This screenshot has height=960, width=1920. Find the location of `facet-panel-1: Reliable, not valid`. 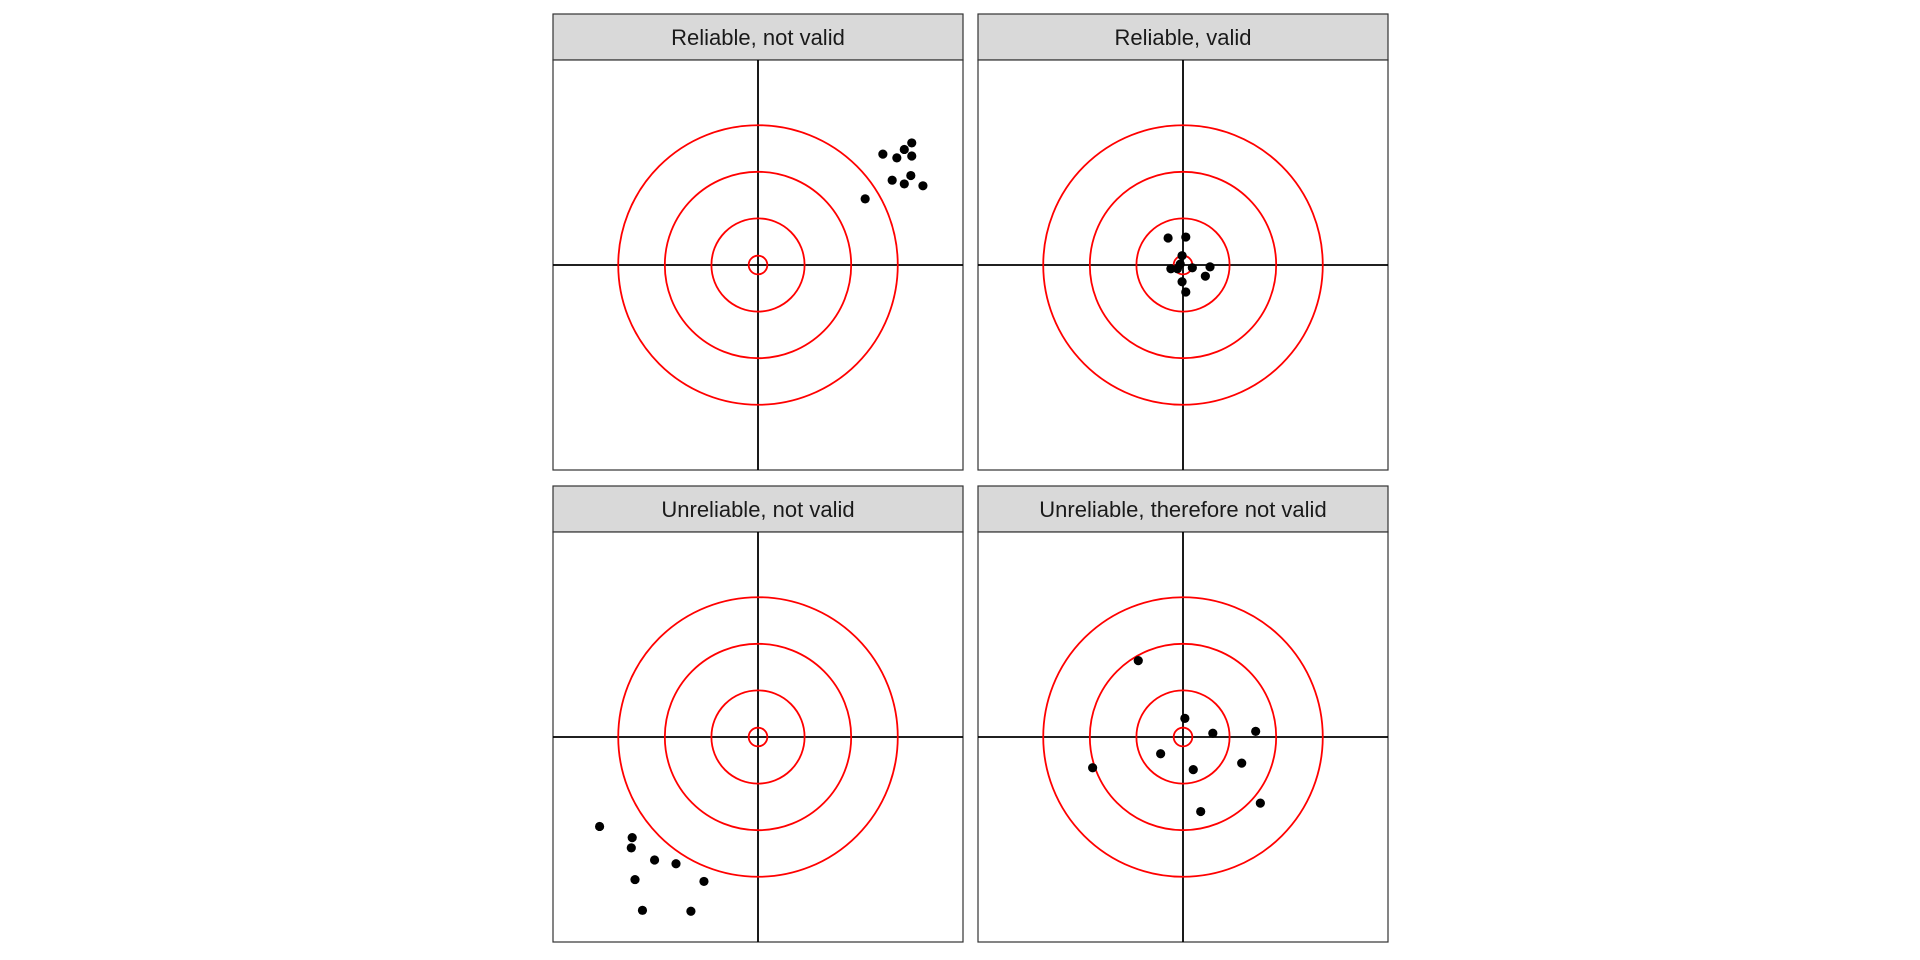

facet-panel-1: Reliable, not valid is located at coordinates (758, 242).